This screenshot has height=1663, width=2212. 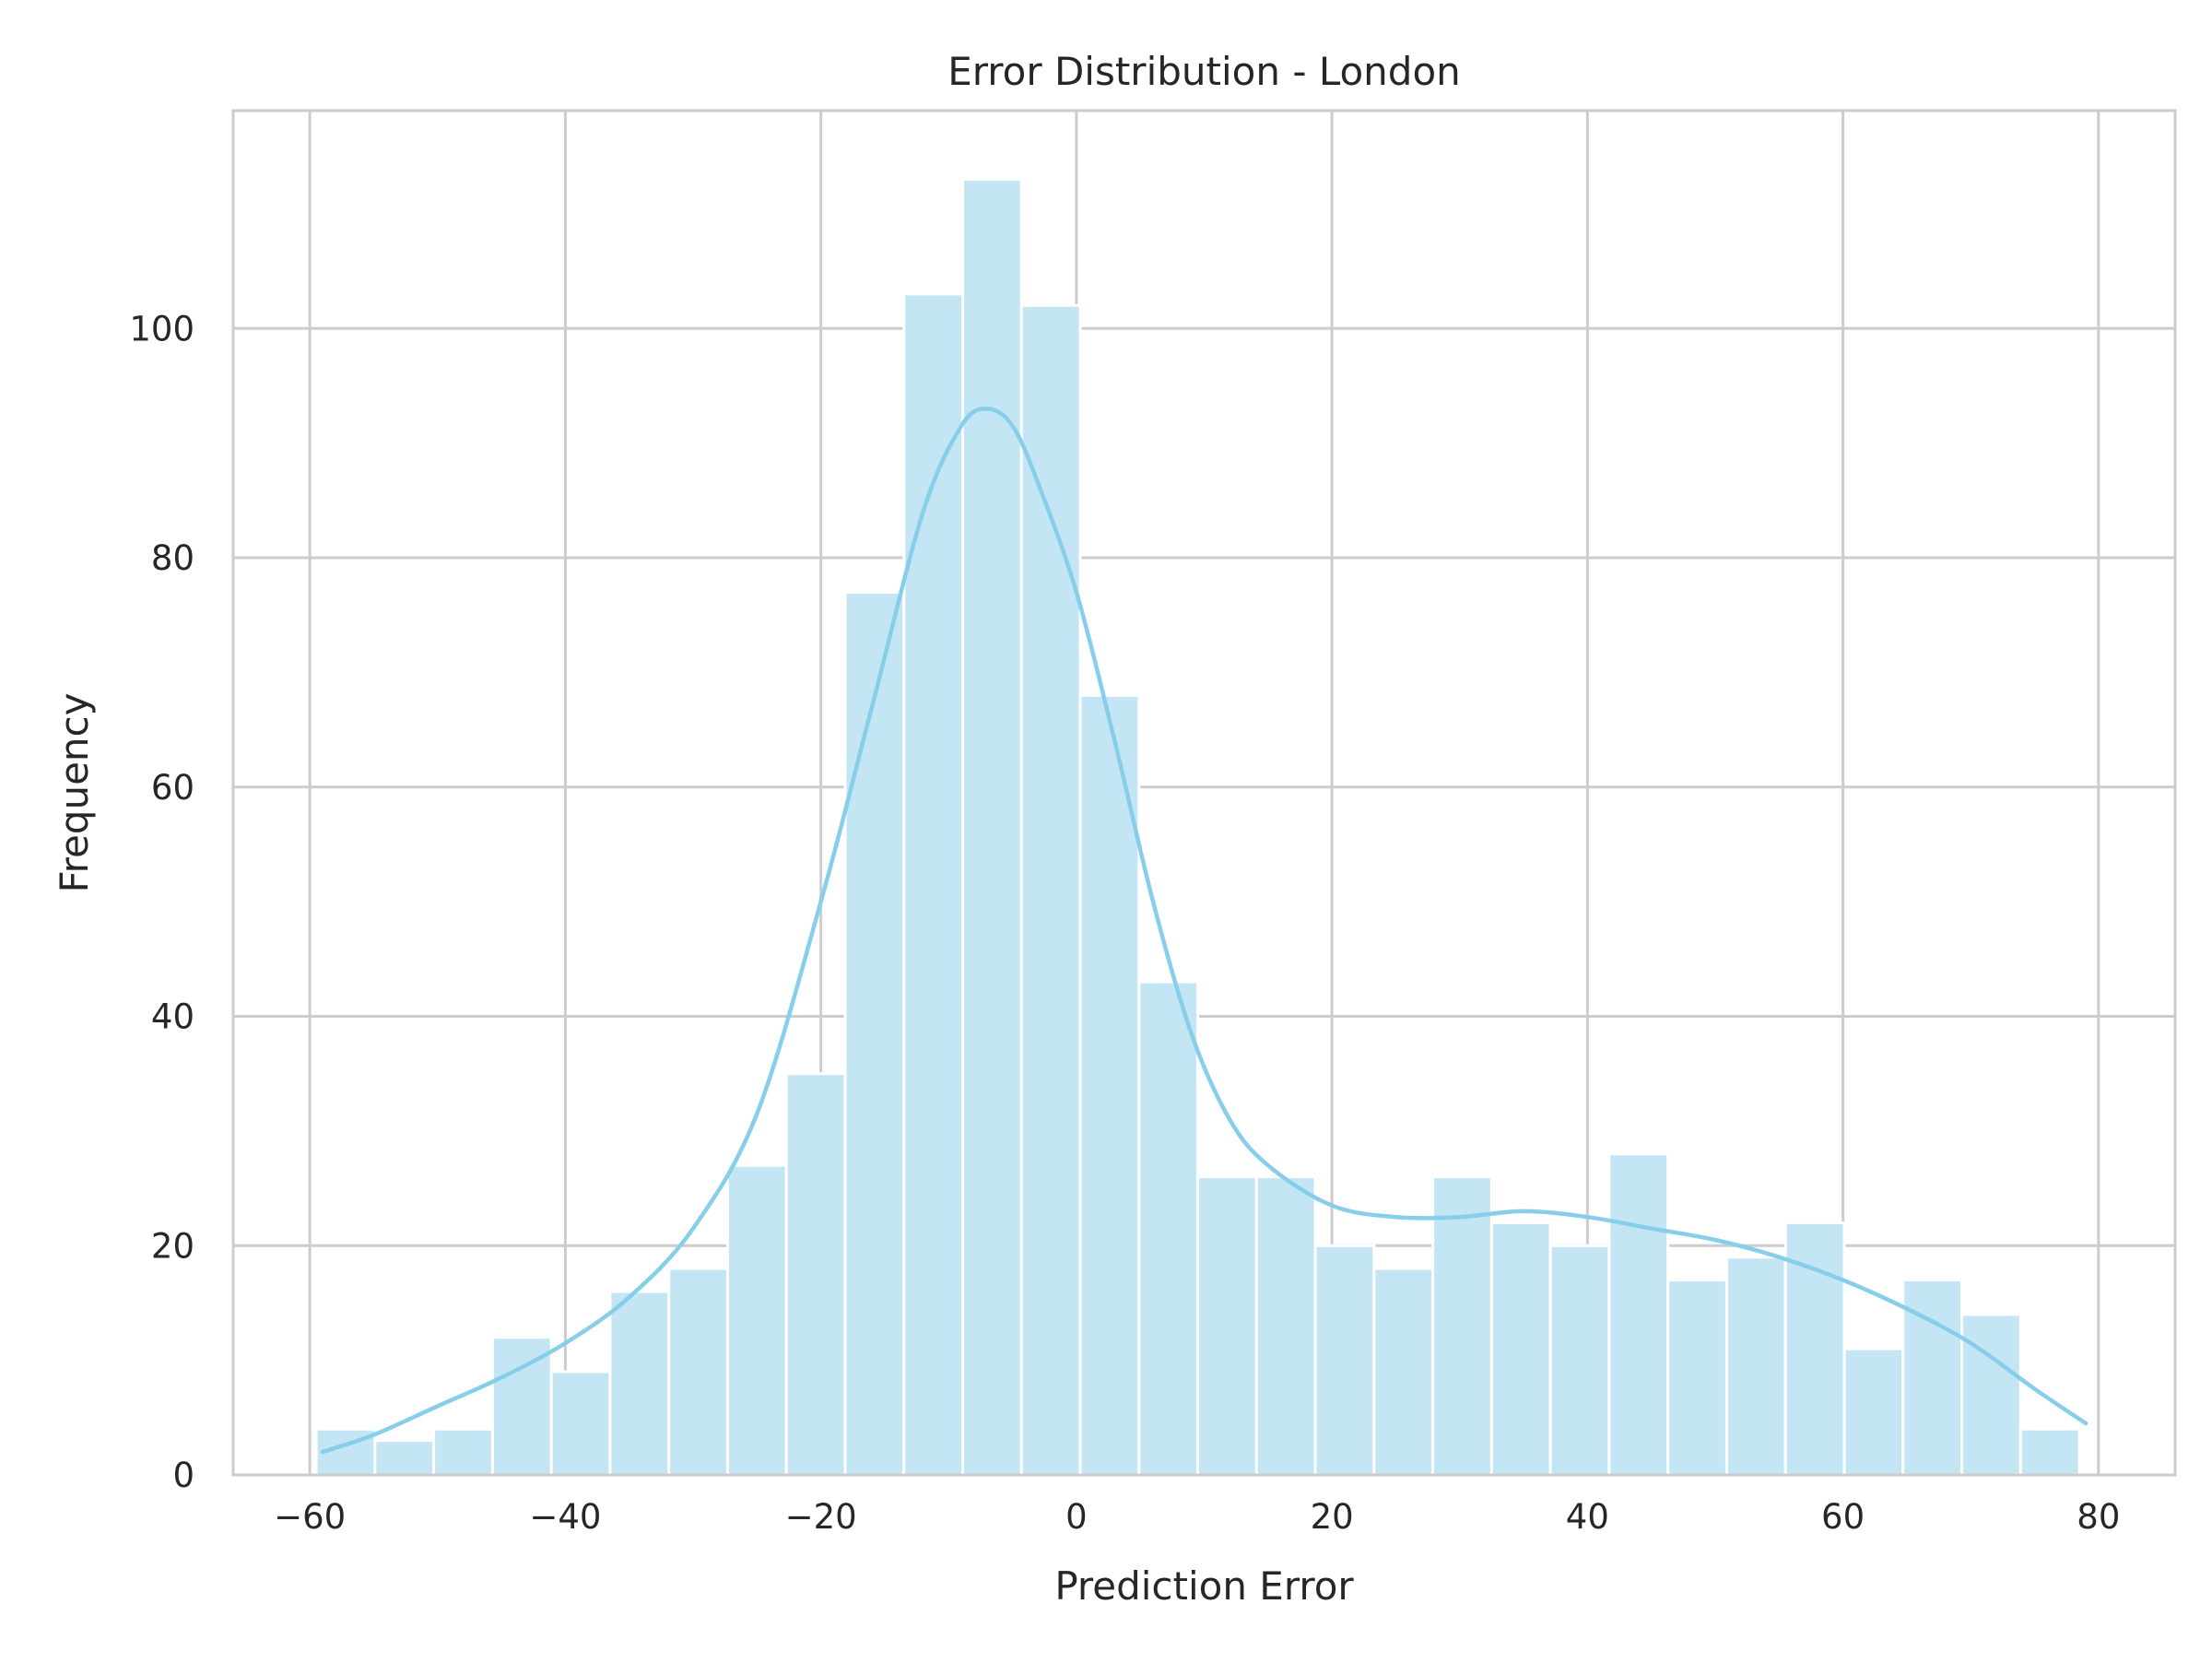 What do you see at coordinates (172, 558) in the screenshot?
I see `y-tick-label: 80` at bounding box center [172, 558].